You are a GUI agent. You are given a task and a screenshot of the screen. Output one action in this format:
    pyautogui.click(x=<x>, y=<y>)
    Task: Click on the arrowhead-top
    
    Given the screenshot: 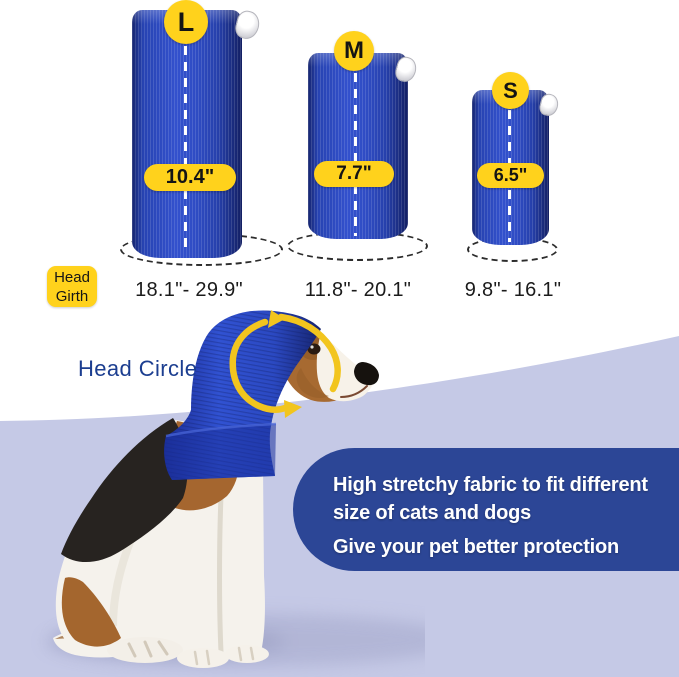 What is the action you would take?
    pyautogui.click(x=276, y=319)
    